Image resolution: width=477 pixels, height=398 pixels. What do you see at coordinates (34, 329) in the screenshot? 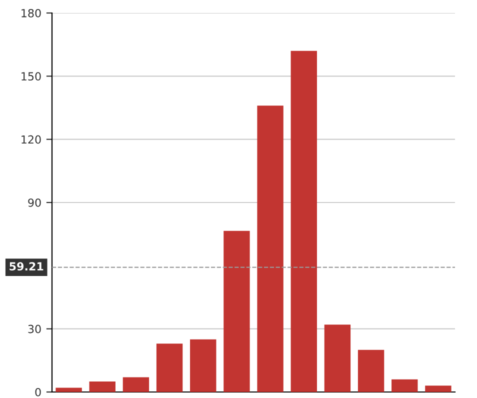
I see `y-tick-label: 30` at bounding box center [34, 329].